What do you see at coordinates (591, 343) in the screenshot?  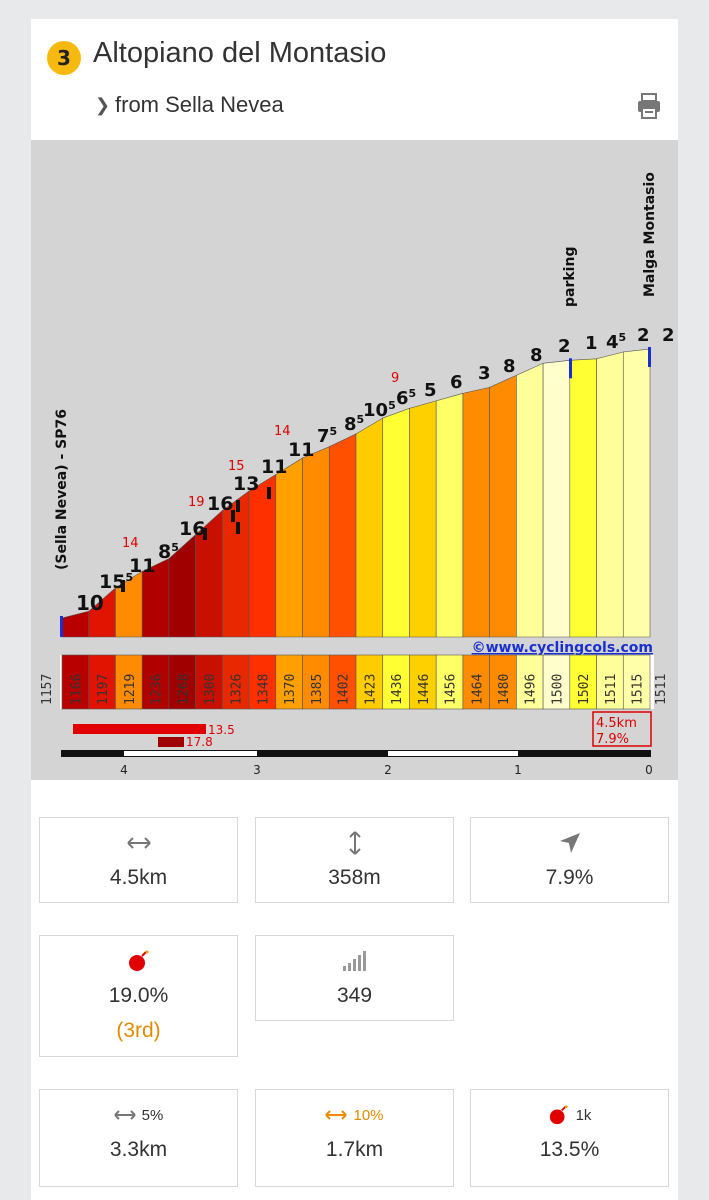 I see `grade-label: 1` at bounding box center [591, 343].